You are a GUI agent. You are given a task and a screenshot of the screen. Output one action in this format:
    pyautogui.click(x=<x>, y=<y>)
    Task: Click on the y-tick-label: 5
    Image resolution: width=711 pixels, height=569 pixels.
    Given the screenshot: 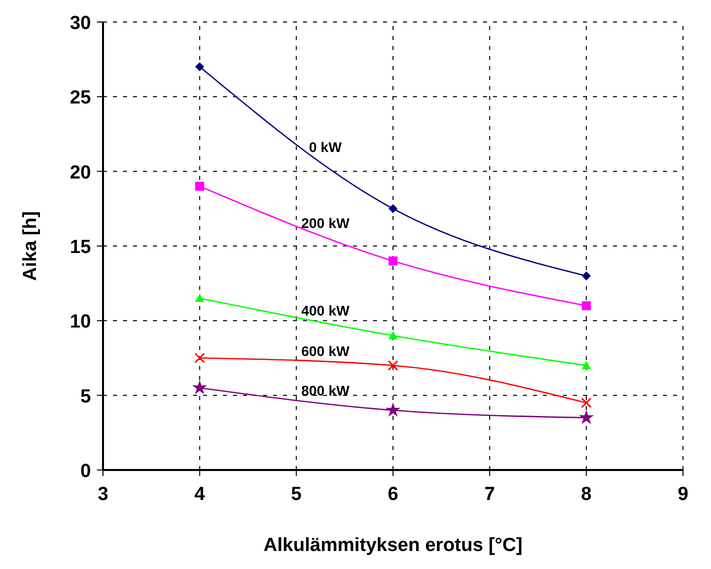 What is the action you would take?
    pyautogui.click(x=86, y=397)
    